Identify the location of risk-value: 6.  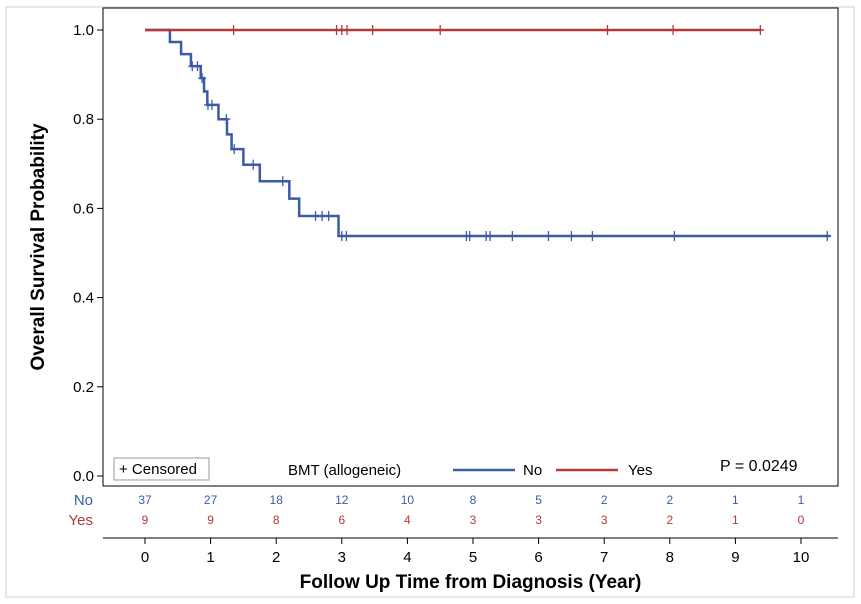
(341, 520).